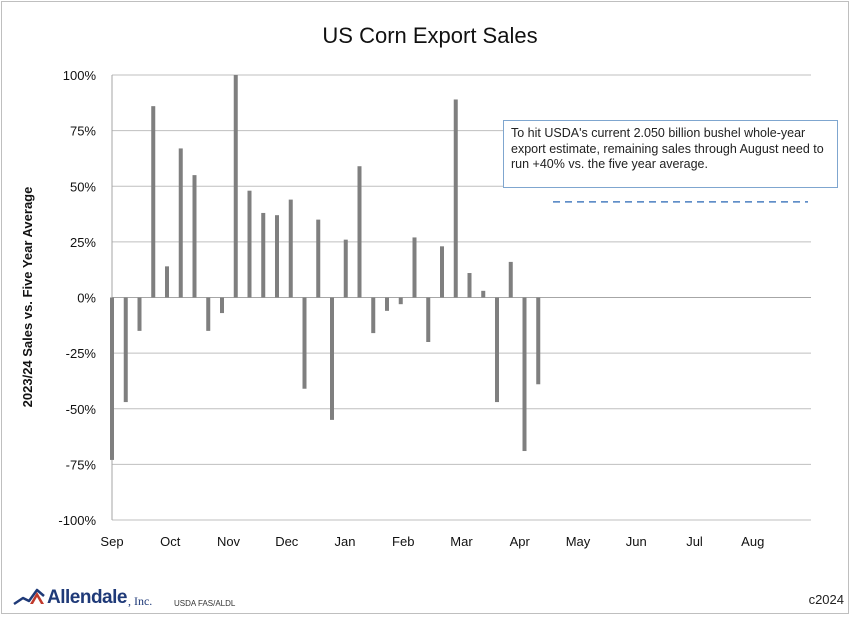 The image size is (852, 617). What do you see at coordinates (80, 75) in the screenshot?
I see `y-tick-label: 100%` at bounding box center [80, 75].